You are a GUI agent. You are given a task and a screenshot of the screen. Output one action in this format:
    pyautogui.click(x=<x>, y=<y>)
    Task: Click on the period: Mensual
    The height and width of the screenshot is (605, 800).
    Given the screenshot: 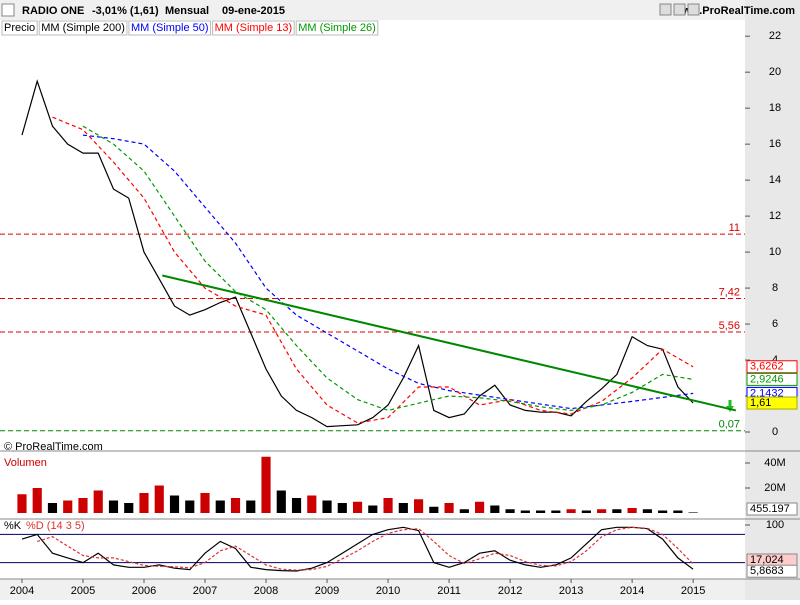 What is the action you would take?
    pyautogui.click(x=187, y=11)
    